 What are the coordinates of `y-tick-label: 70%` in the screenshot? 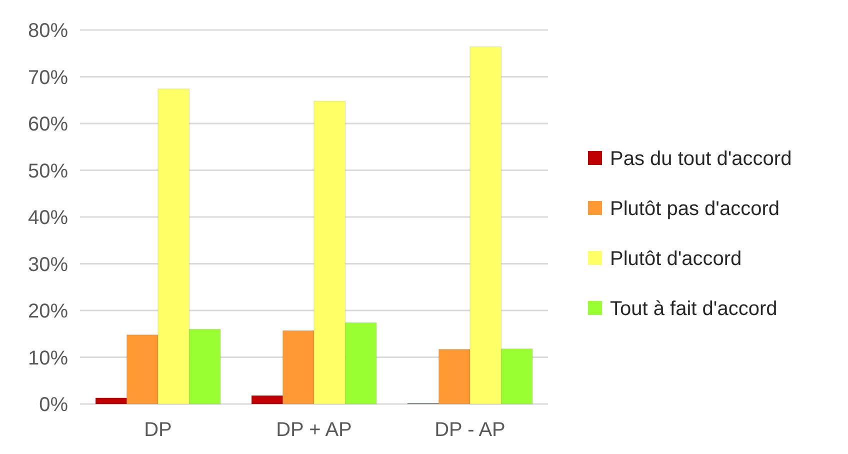 It's located at (48, 77).